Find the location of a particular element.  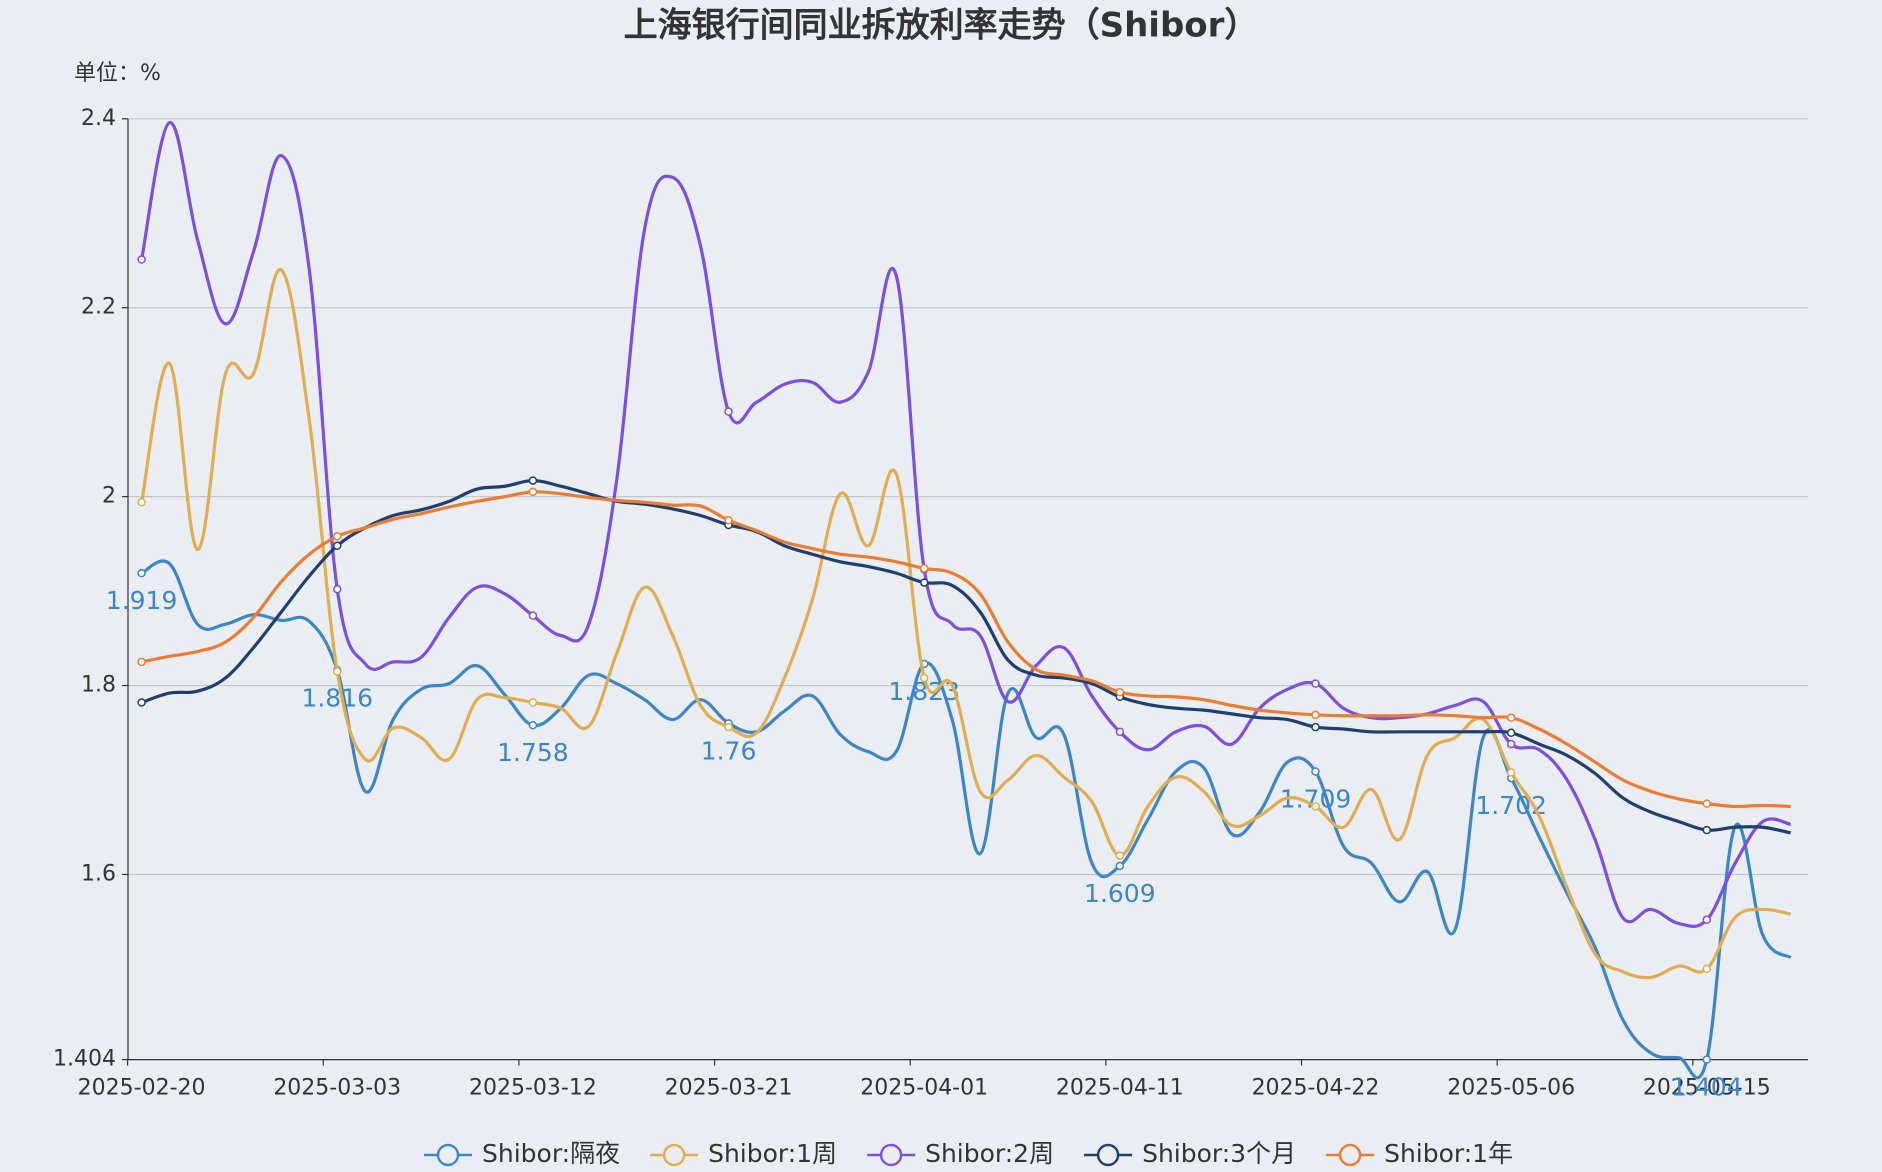

x-tick-label: 2025-05-06 is located at coordinates (1511, 1088).